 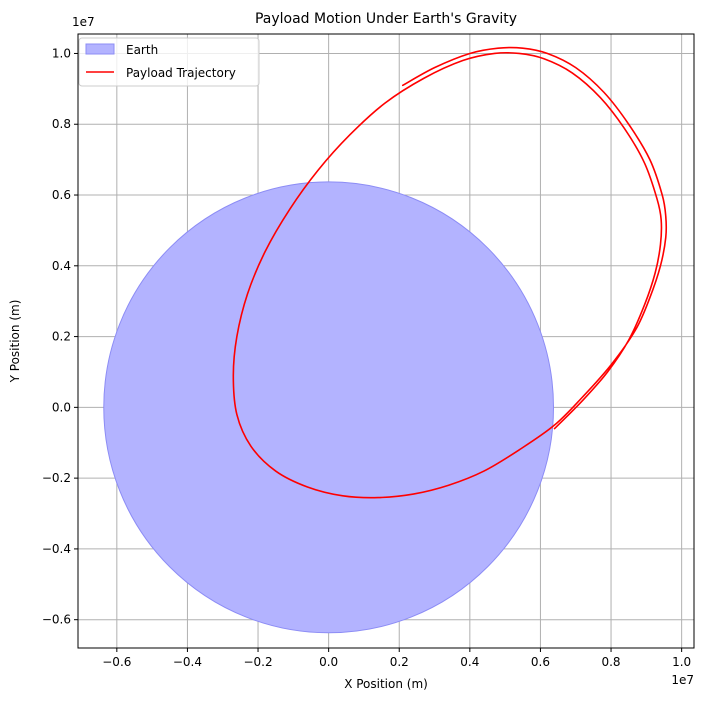 I want to click on legend-earth-label: Earth, so click(x=142, y=50).